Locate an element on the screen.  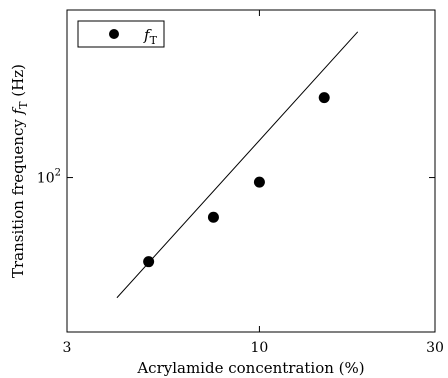
x-axis-label: Acrylamide concentration (%) is located at coordinates (250, 368).